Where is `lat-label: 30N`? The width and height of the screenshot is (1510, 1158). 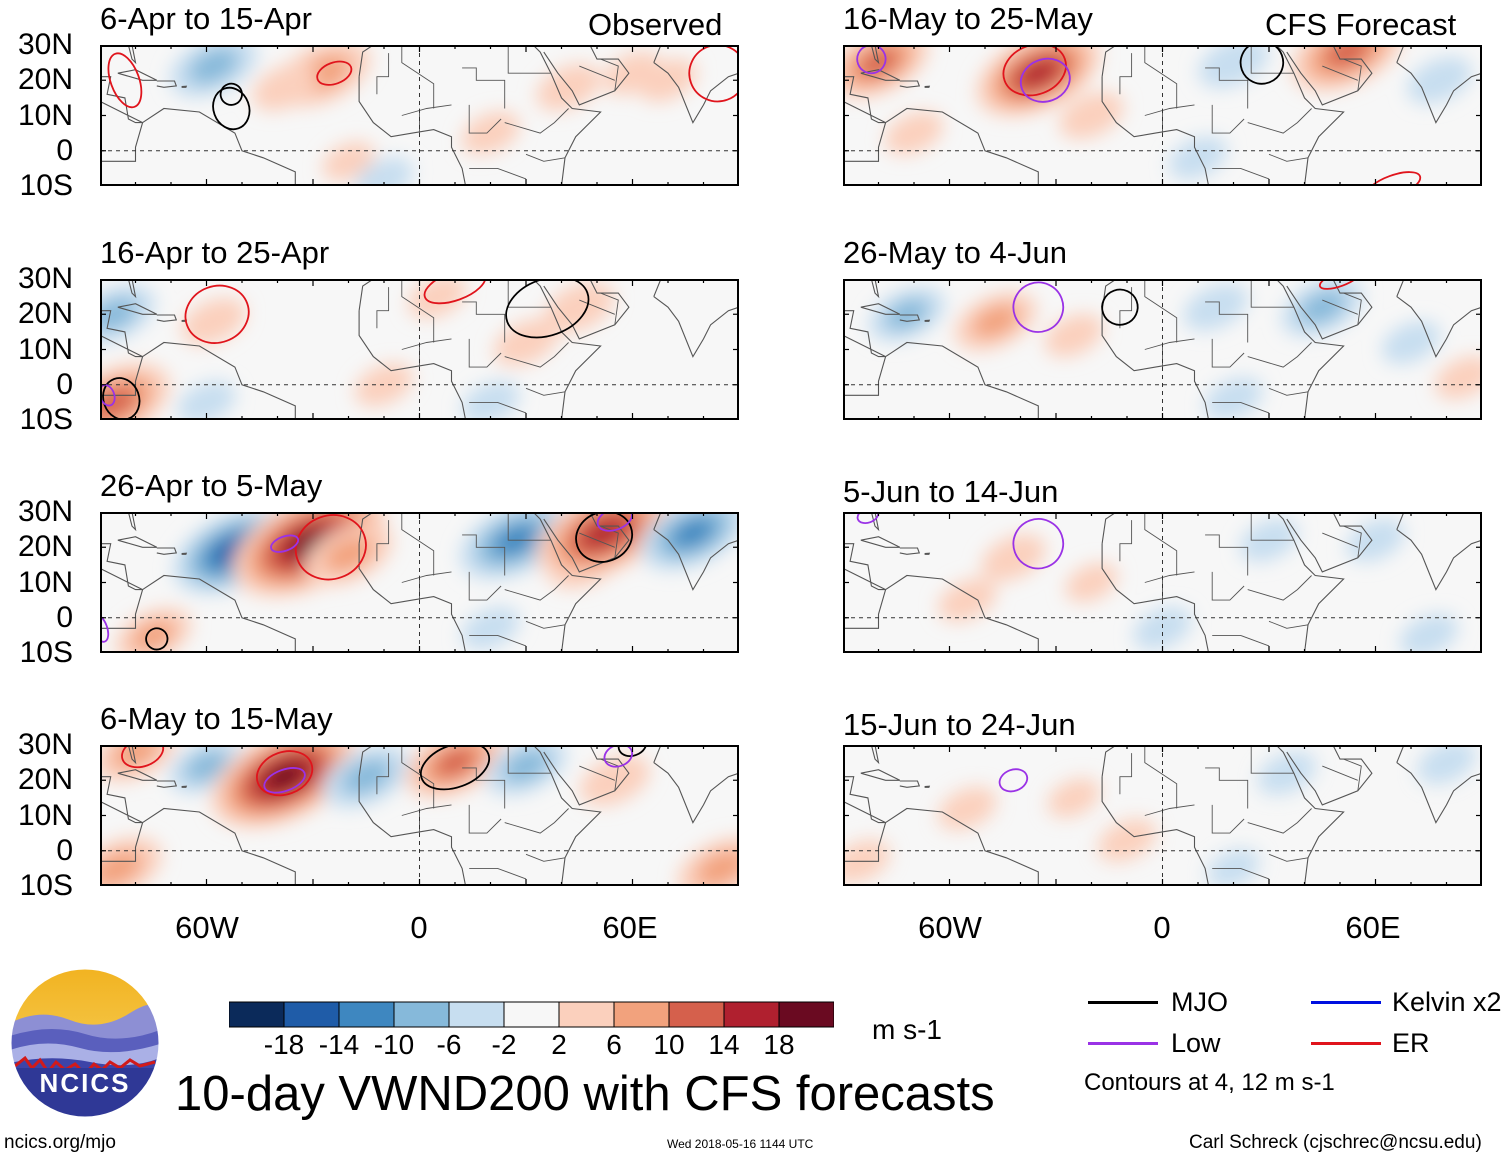
lat-label: 30N is located at coordinates (45, 511).